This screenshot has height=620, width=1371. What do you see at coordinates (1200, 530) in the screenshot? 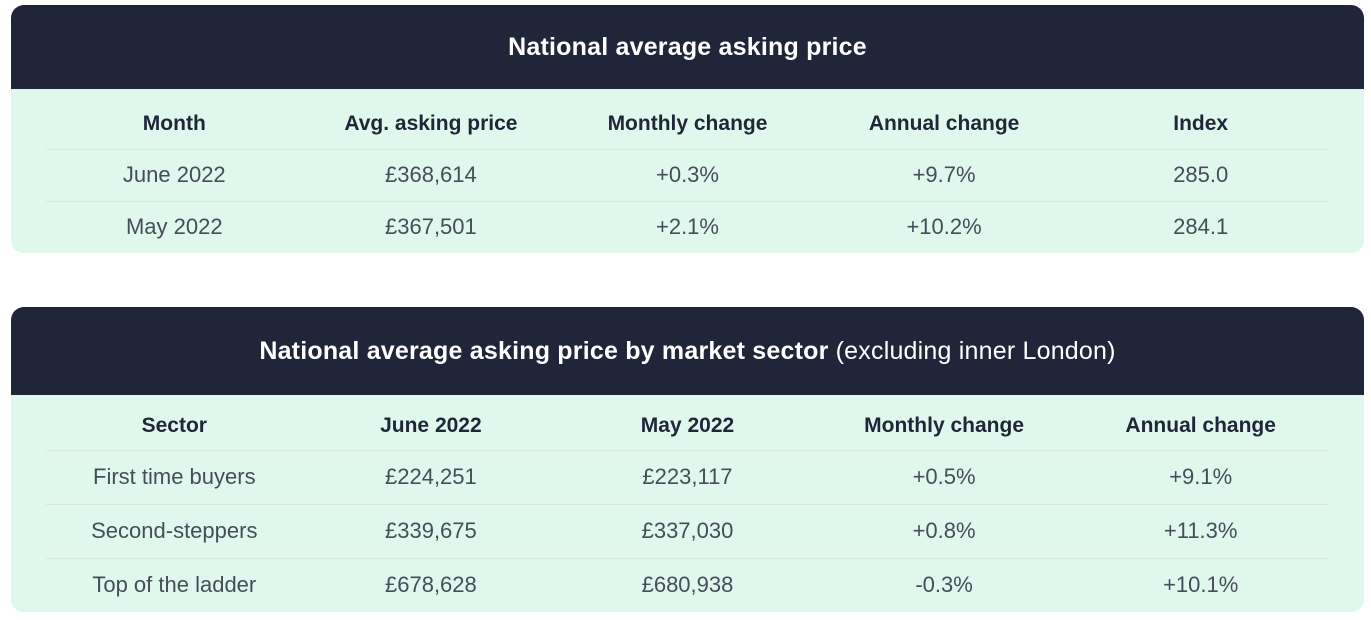
I see `table-cell-annual-change: +11.3%` at bounding box center [1200, 530].